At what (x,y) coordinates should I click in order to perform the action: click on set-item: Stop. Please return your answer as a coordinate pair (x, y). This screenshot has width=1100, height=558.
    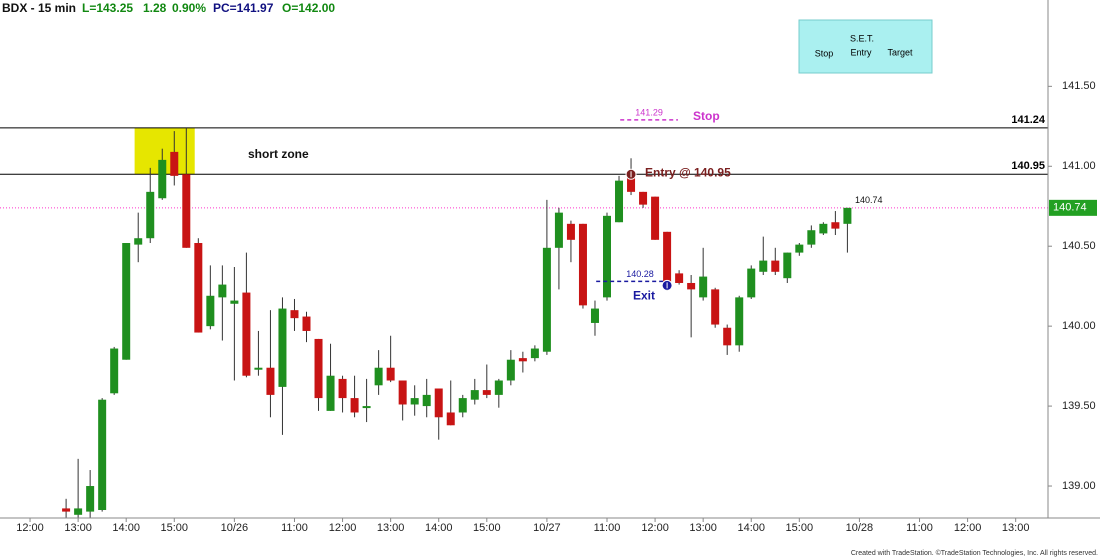
    Looking at the image, I should click on (824, 53).